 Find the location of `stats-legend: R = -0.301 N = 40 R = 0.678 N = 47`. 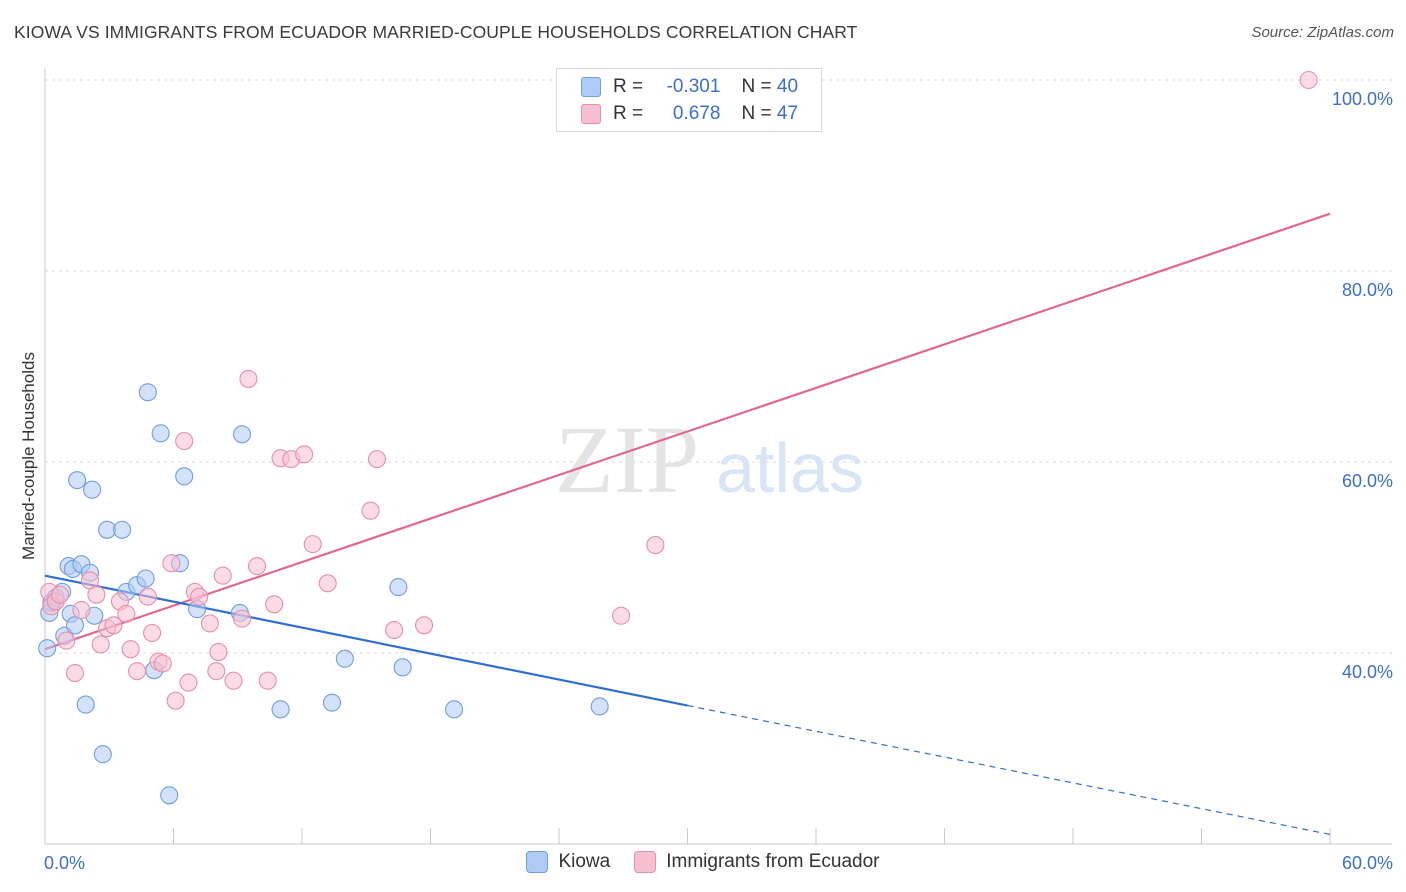

stats-legend: R = -0.301 N = 40 R = 0.678 N = 47 is located at coordinates (689, 100).